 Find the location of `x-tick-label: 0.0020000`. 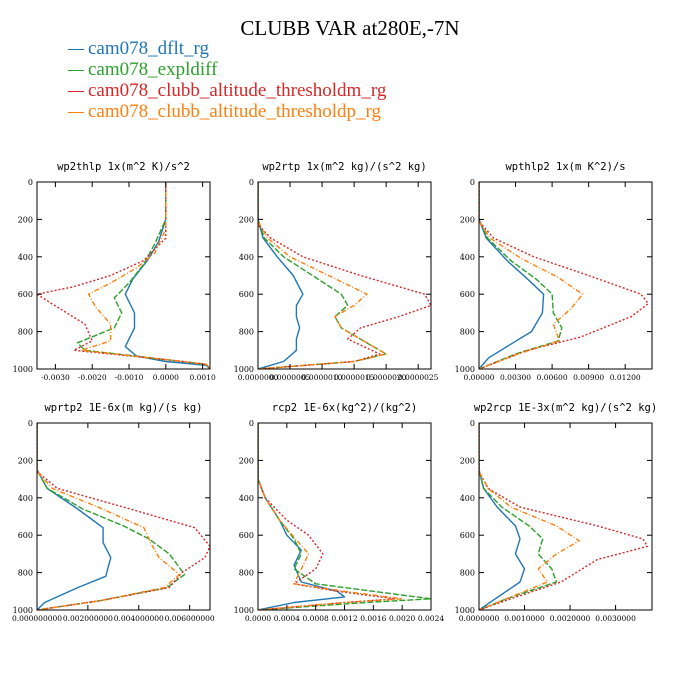

x-tick-label: 0.0020000 is located at coordinates (570, 618).